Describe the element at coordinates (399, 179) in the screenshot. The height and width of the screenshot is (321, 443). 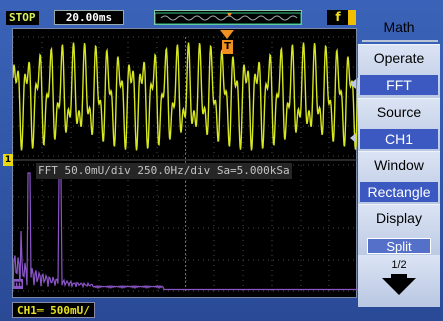
I see `softkey-window: Window Rectangle` at that location.